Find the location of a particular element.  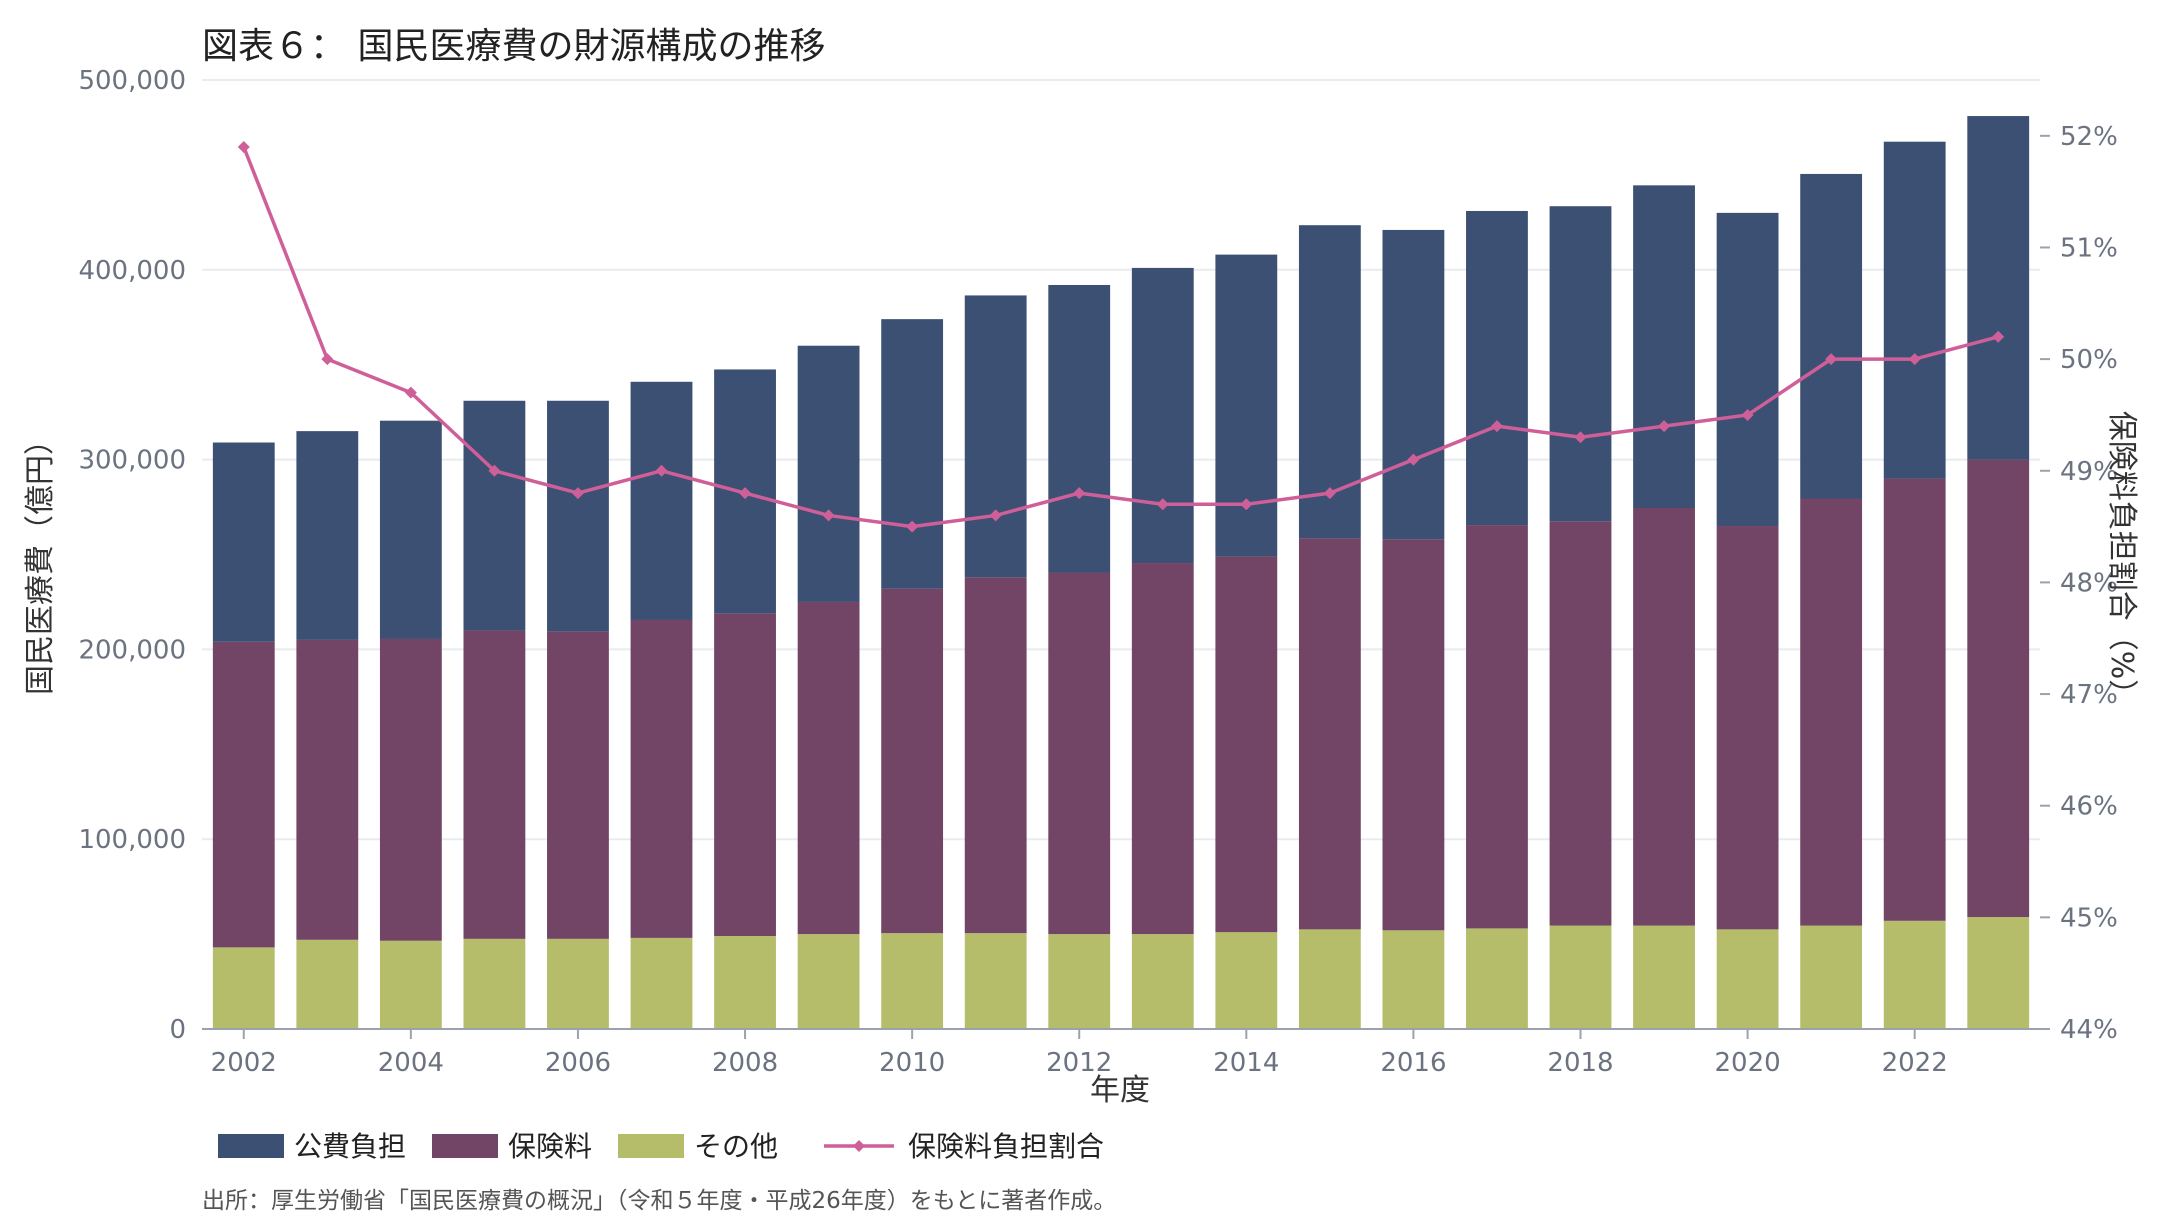

chart-title: 図表６： 国民医療費の財源構成の推移 is located at coordinates (513, 46).